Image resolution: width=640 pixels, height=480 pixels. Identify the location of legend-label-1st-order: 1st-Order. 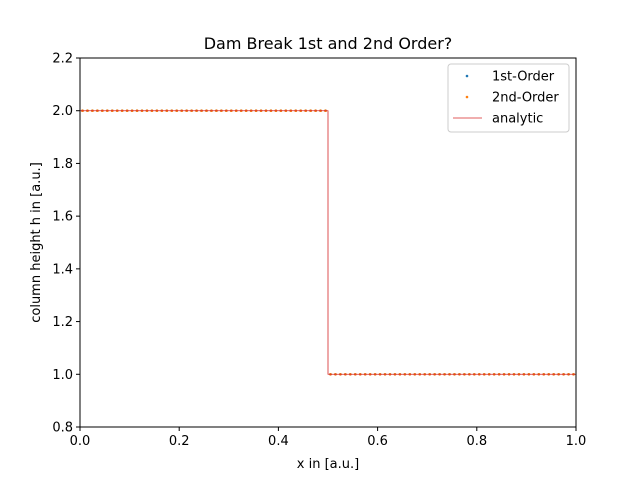
(523, 77).